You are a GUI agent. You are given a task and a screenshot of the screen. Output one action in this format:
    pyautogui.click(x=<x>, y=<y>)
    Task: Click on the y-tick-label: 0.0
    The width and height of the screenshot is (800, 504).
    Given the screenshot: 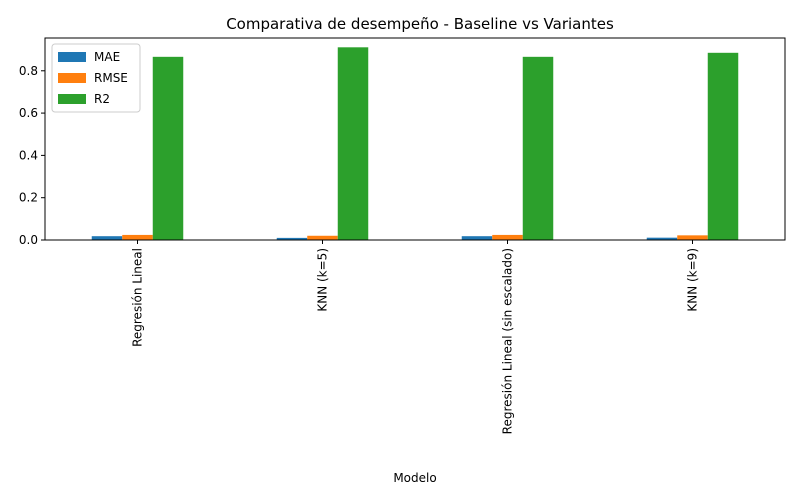 What is the action you would take?
    pyautogui.click(x=28, y=240)
    